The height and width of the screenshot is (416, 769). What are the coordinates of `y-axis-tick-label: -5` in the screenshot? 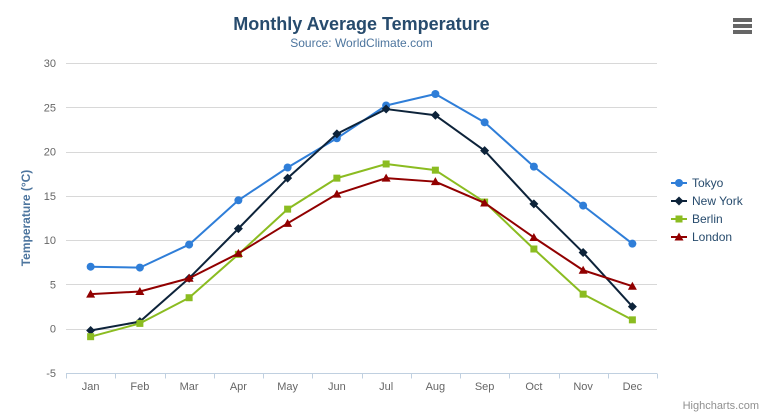 It's located at (51, 374).